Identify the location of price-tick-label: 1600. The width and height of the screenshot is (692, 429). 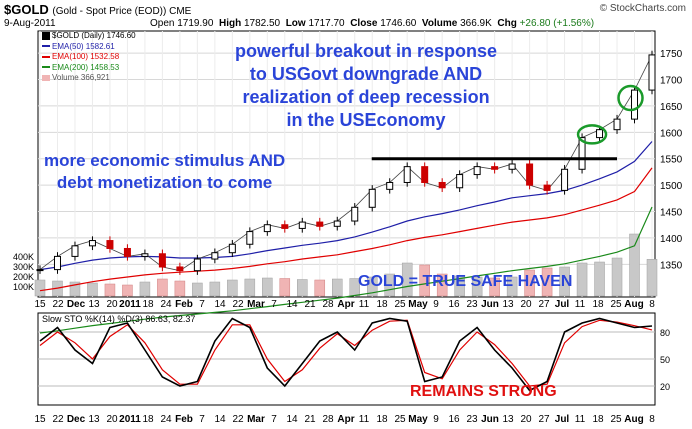
(671, 133).